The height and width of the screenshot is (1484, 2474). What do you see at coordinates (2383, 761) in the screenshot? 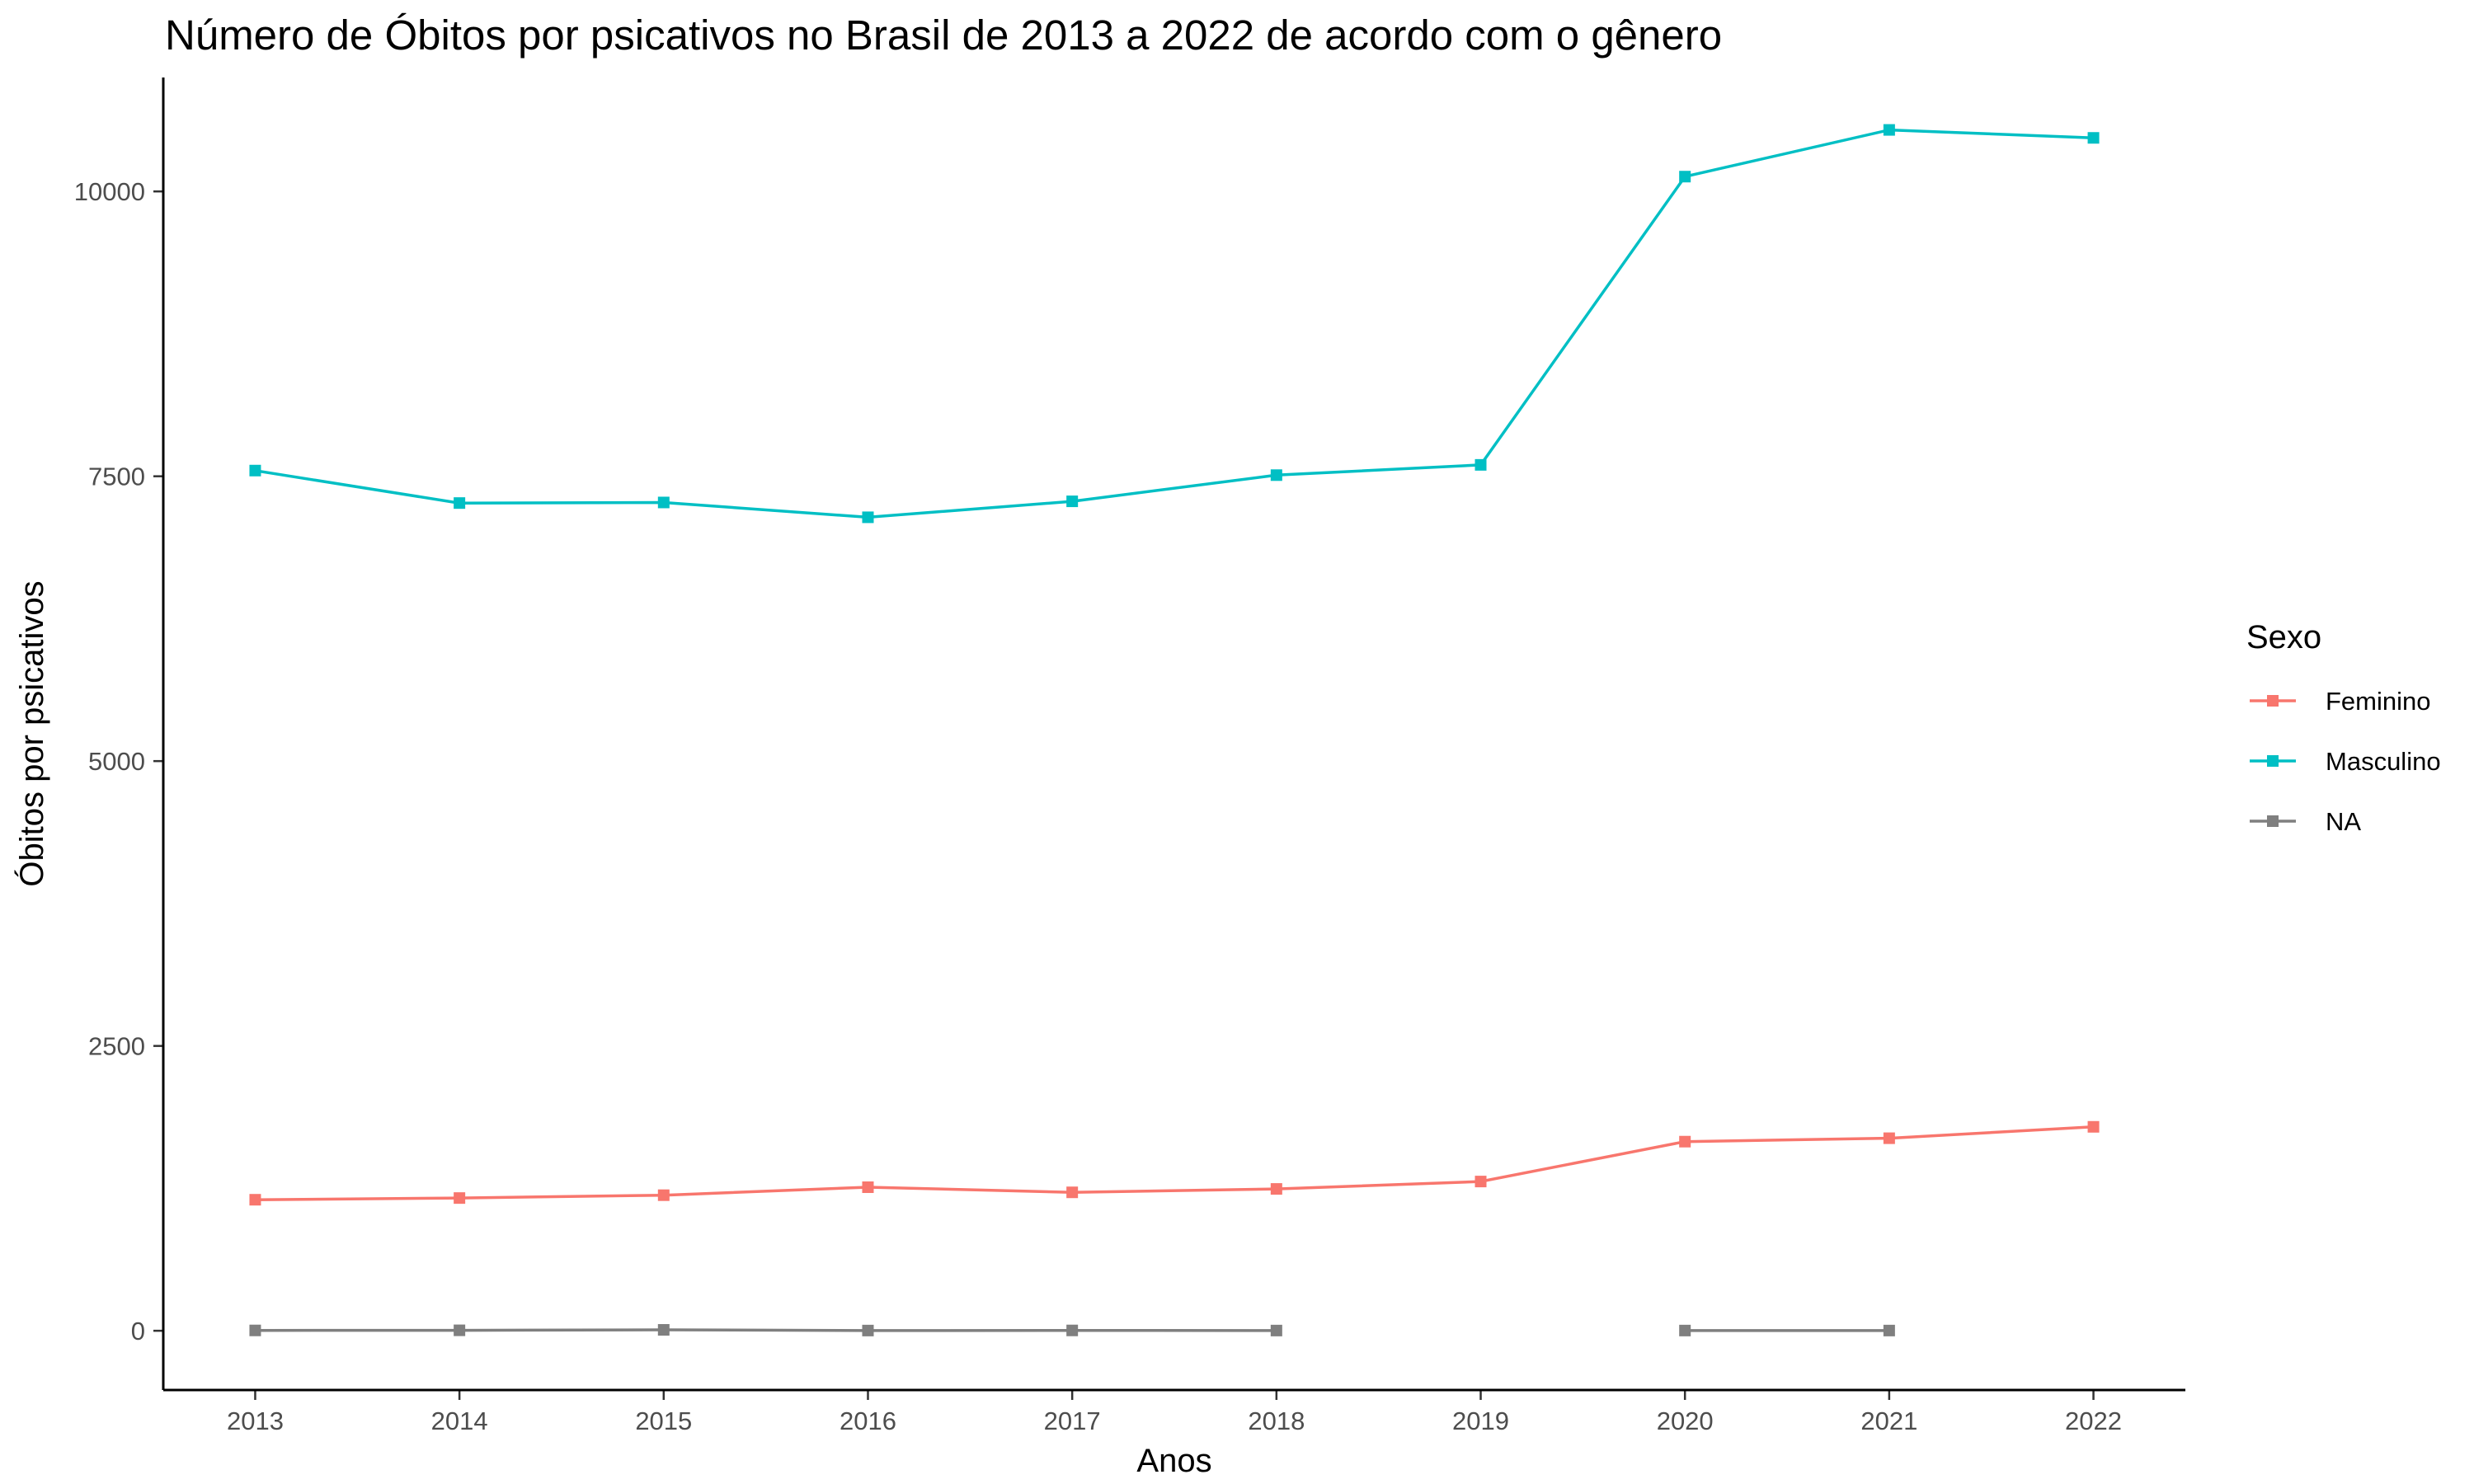
I see `legend-label: Masculino` at bounding box center [2383, 761].